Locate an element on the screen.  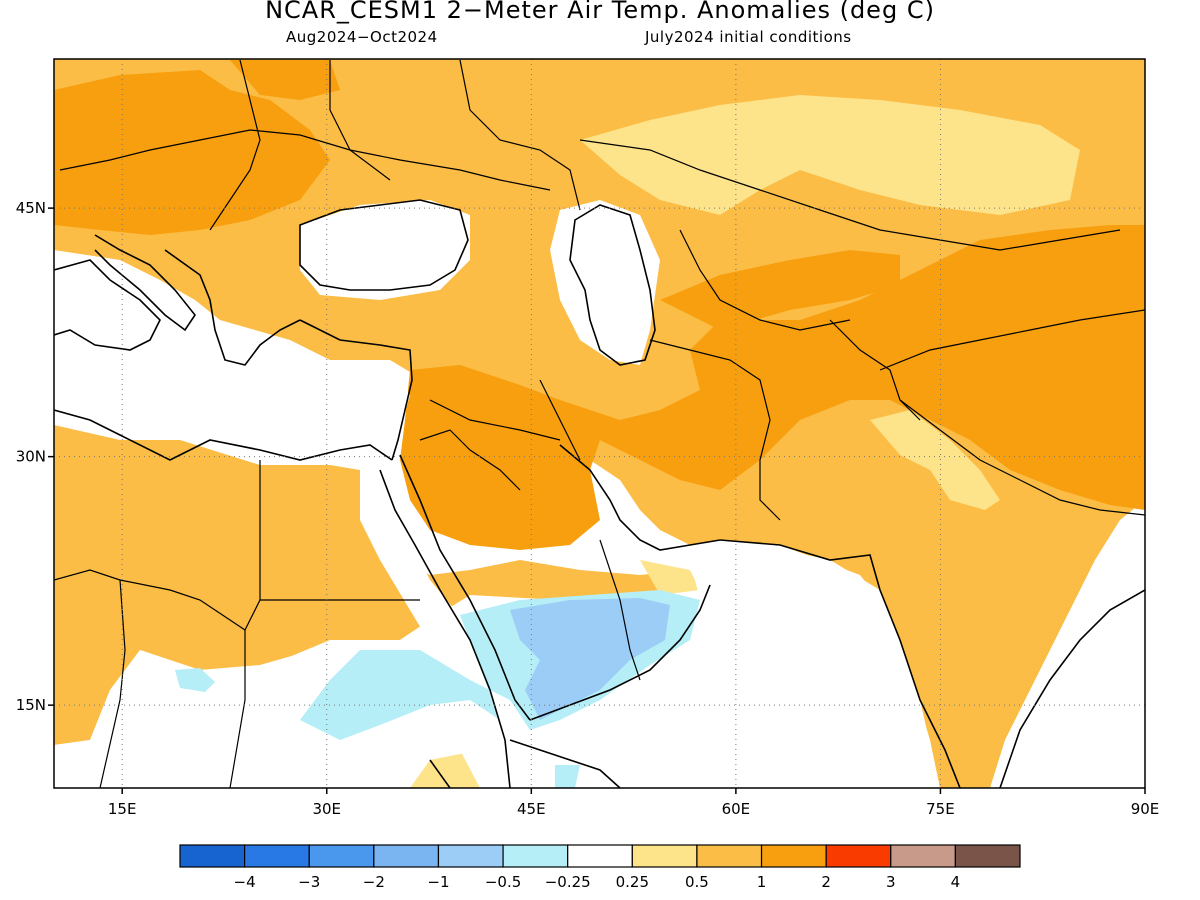
lon-tick-label: 45E is located at coordinates (531, 809).